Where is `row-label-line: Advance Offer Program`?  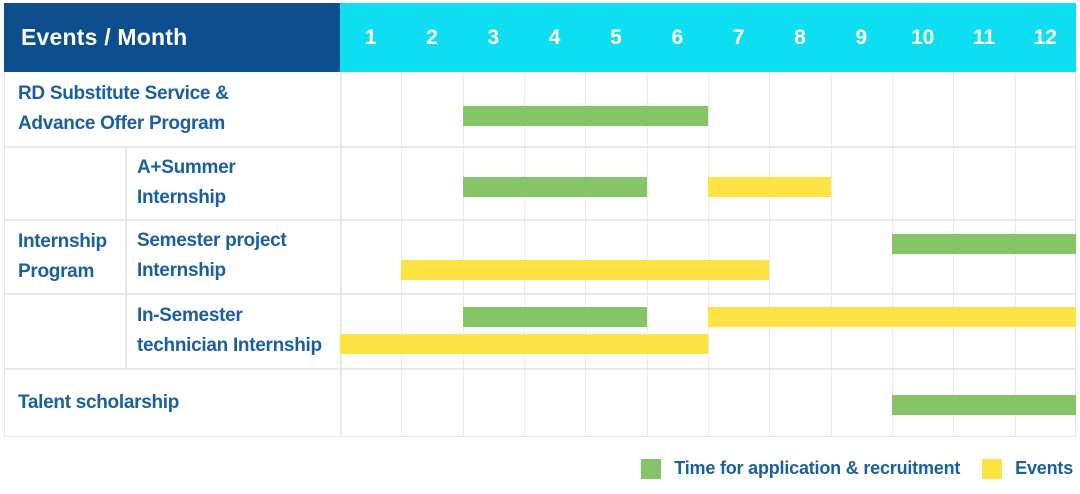
row-label-line: Advance Offer Program is located at coordinates (121, 123).